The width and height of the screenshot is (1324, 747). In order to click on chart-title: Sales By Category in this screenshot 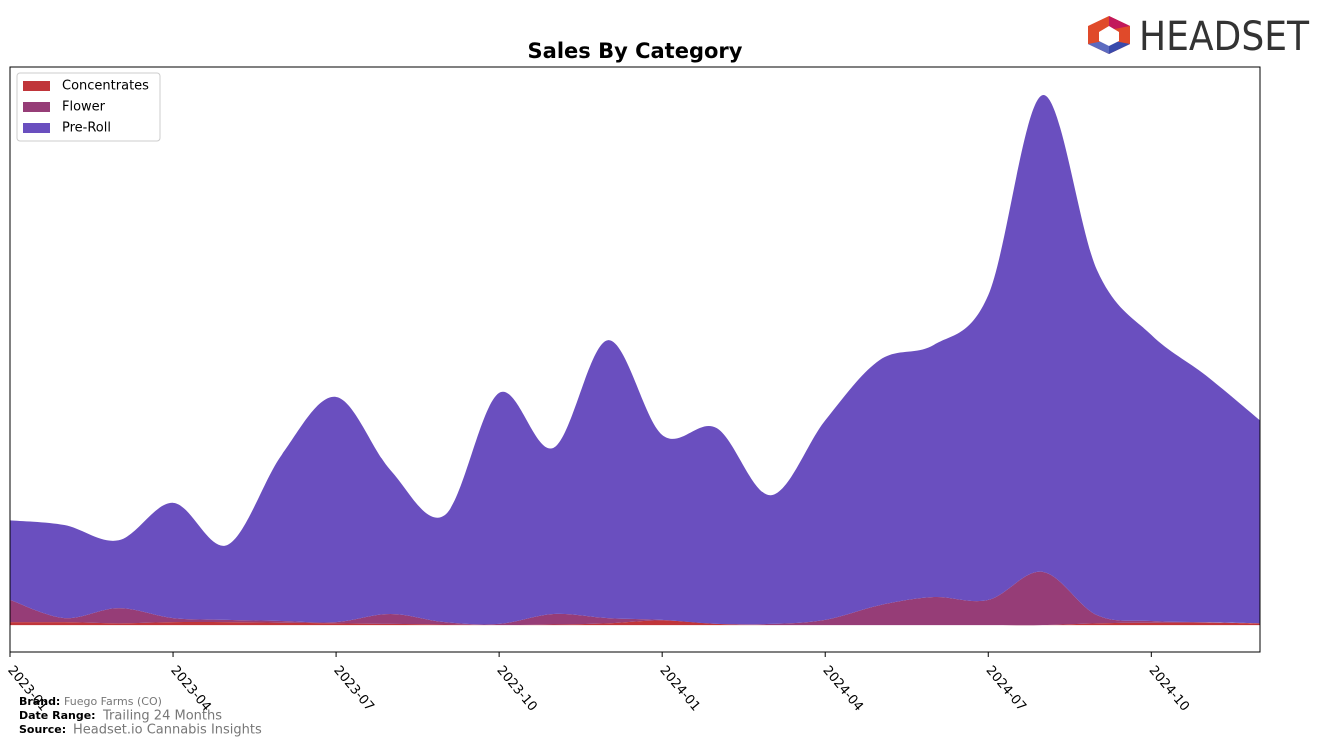, I will do `click(635, 51)`.